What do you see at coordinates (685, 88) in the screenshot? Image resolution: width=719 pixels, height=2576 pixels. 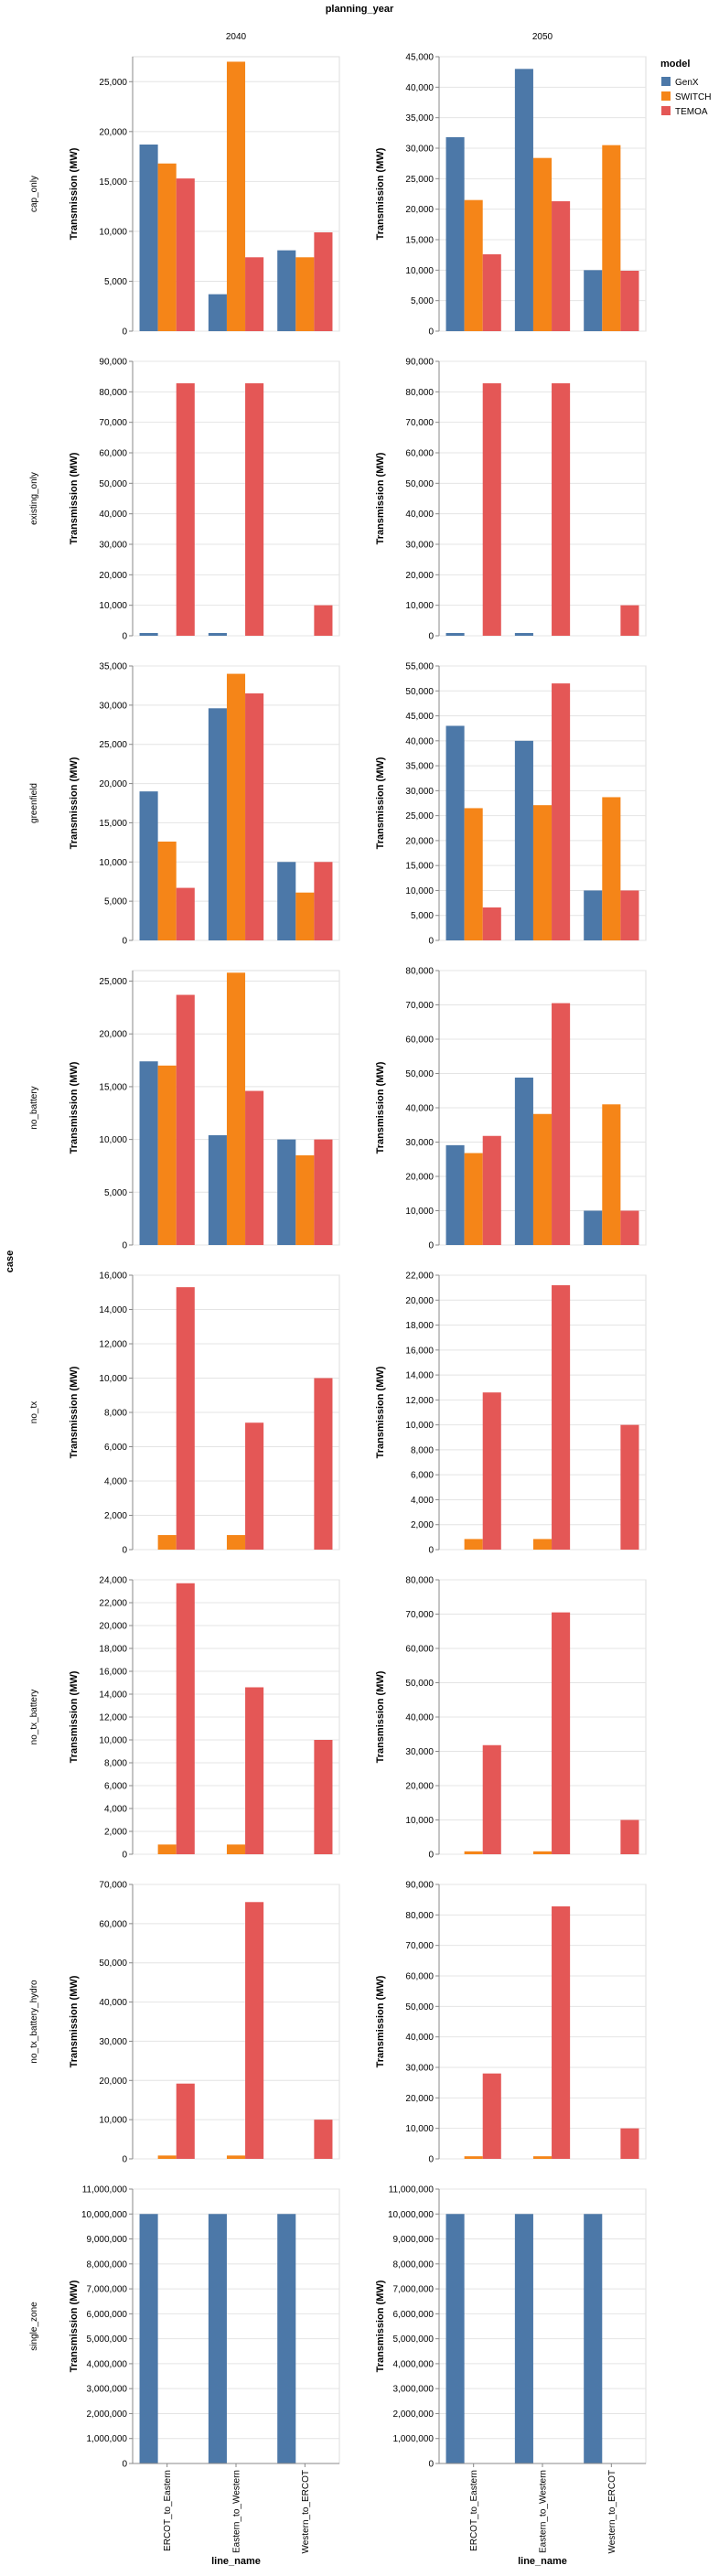 I see `legend: model GenX SWITCH TEMOA` at bounding box center [685, 88].